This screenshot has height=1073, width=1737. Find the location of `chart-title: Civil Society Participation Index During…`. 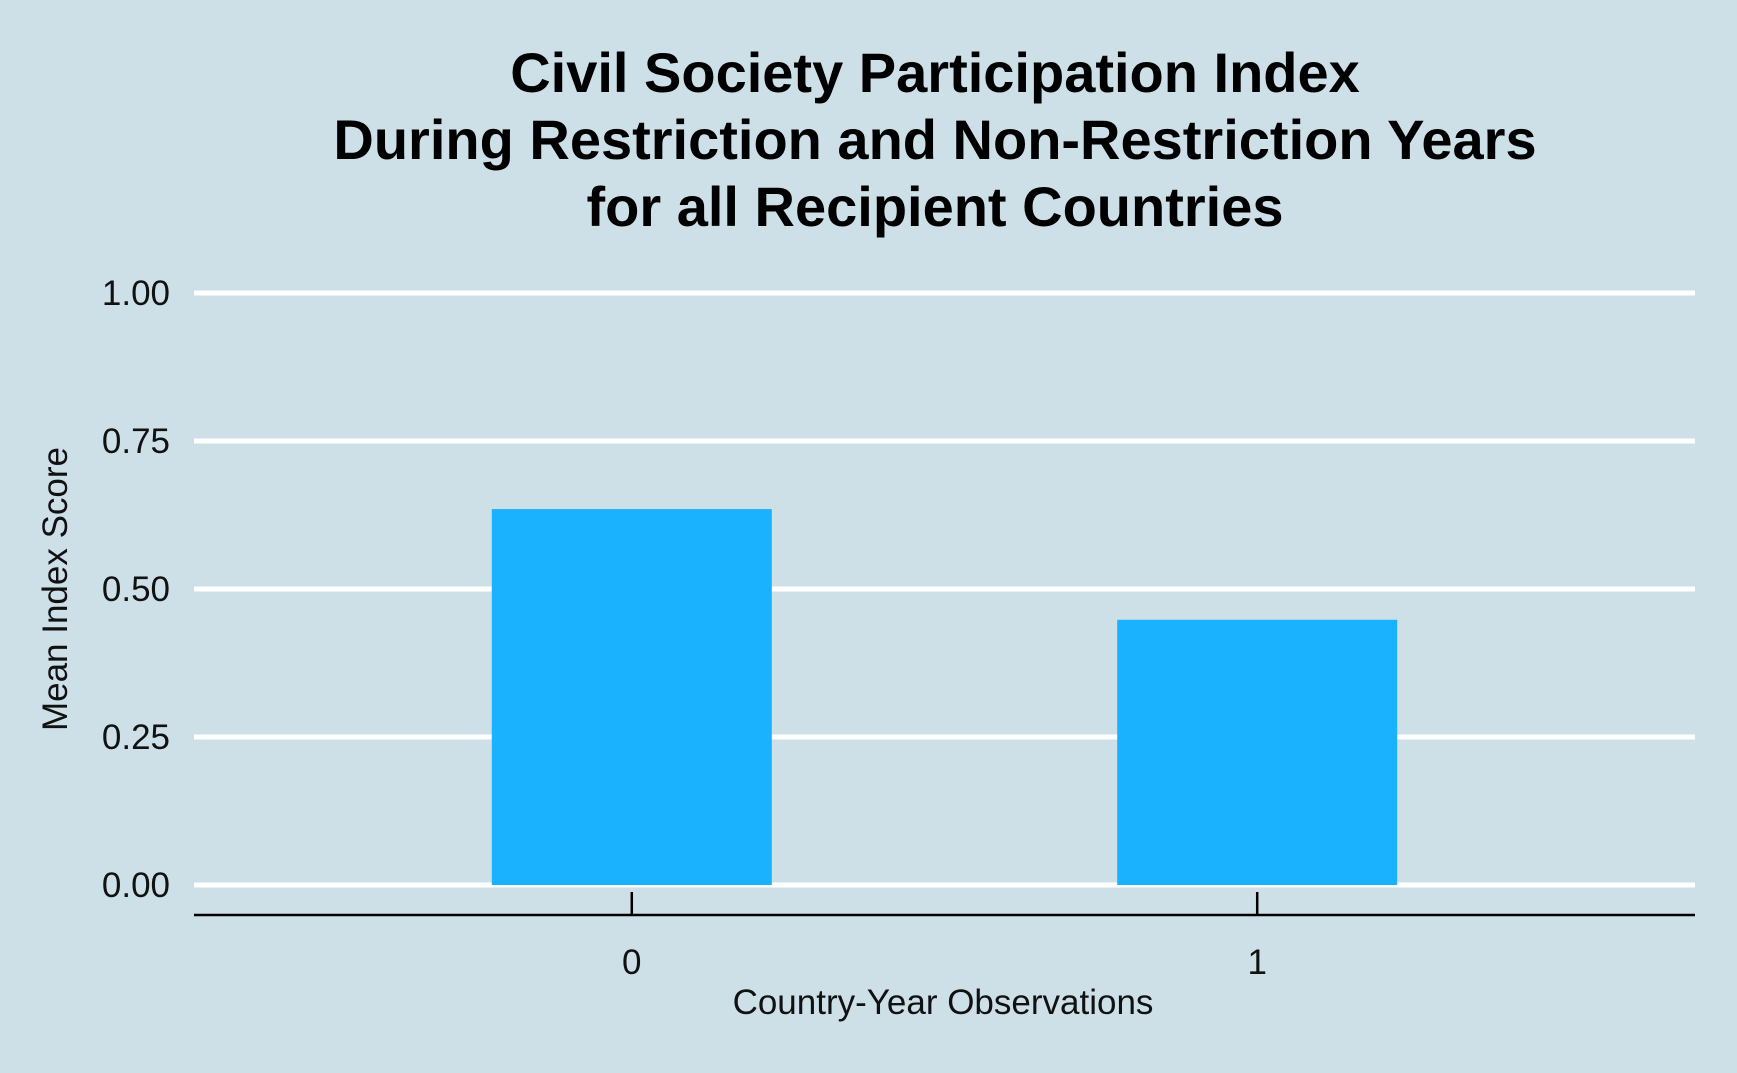

chart-title: Civil Society Participation Index During… is located at coordinates (934, 139).